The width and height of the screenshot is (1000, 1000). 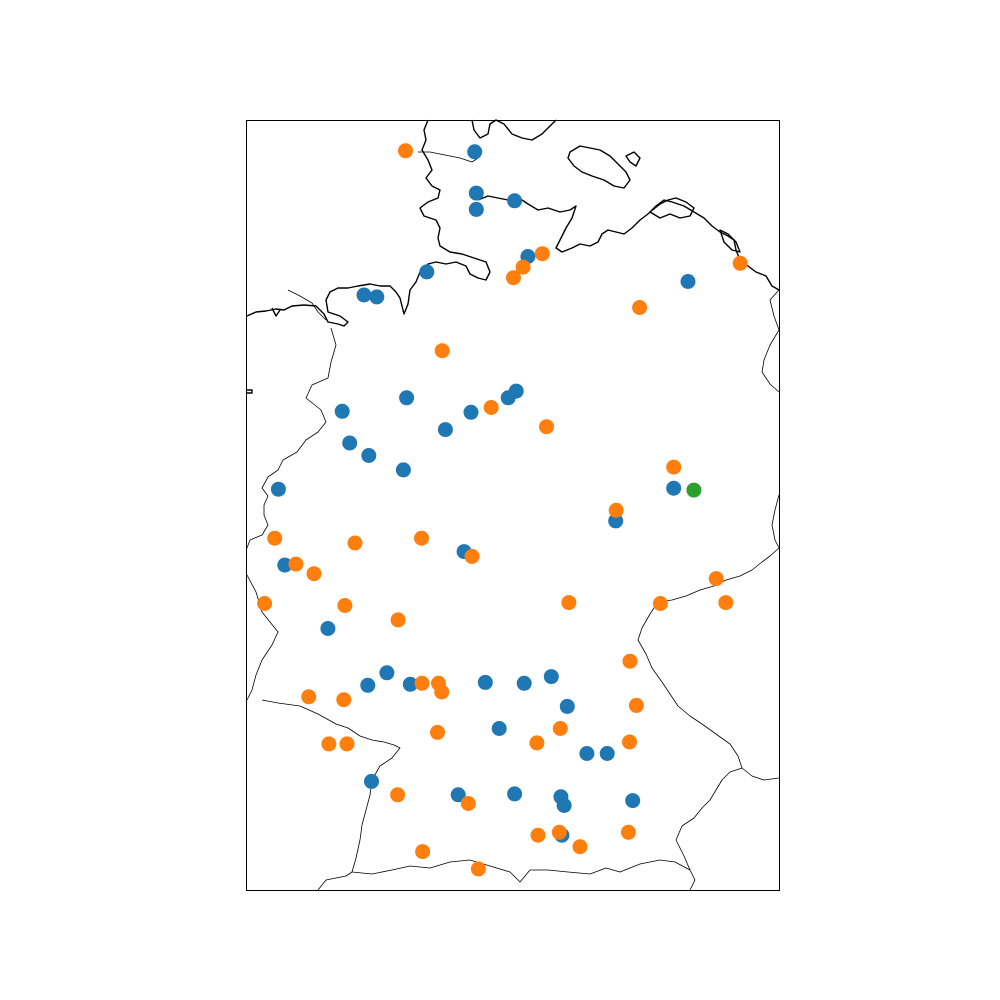 What do you see at coordinates (523, 875) in the screenshot?
I see `swiss-border` at bounding box center [523, 875].